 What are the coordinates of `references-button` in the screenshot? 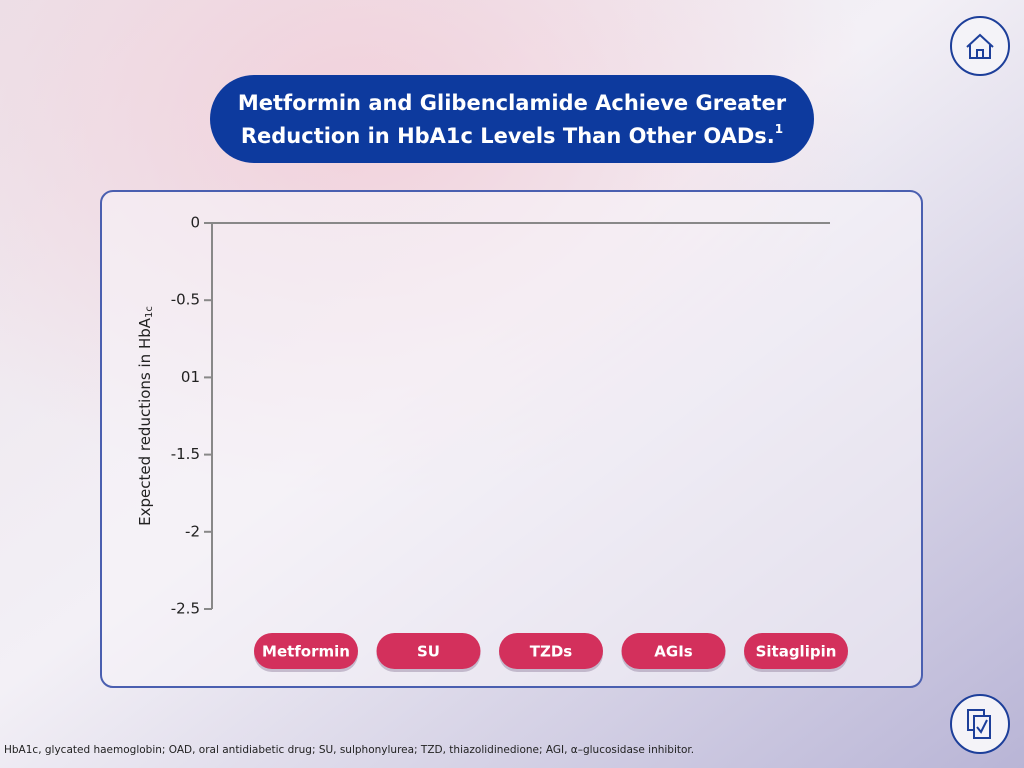 It's located at (980, 724).